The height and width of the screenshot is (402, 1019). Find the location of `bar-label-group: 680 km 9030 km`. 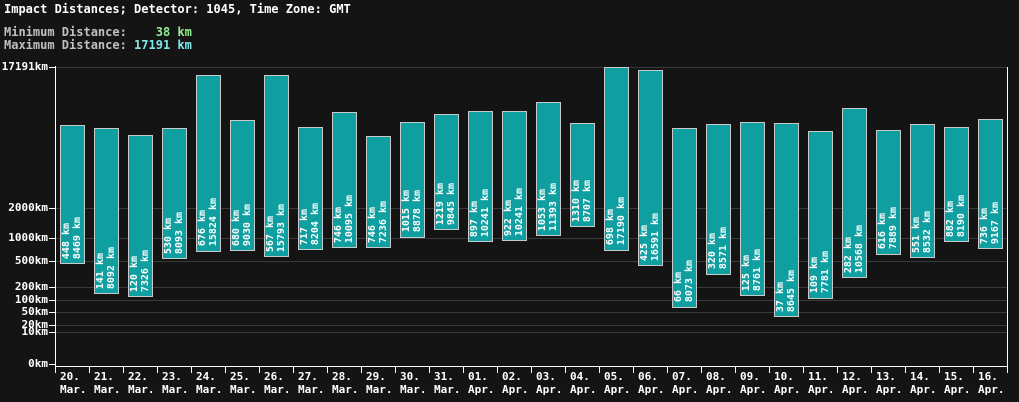

bar-label-group: 680 km 9030 km is located at coordinates (242, 225).